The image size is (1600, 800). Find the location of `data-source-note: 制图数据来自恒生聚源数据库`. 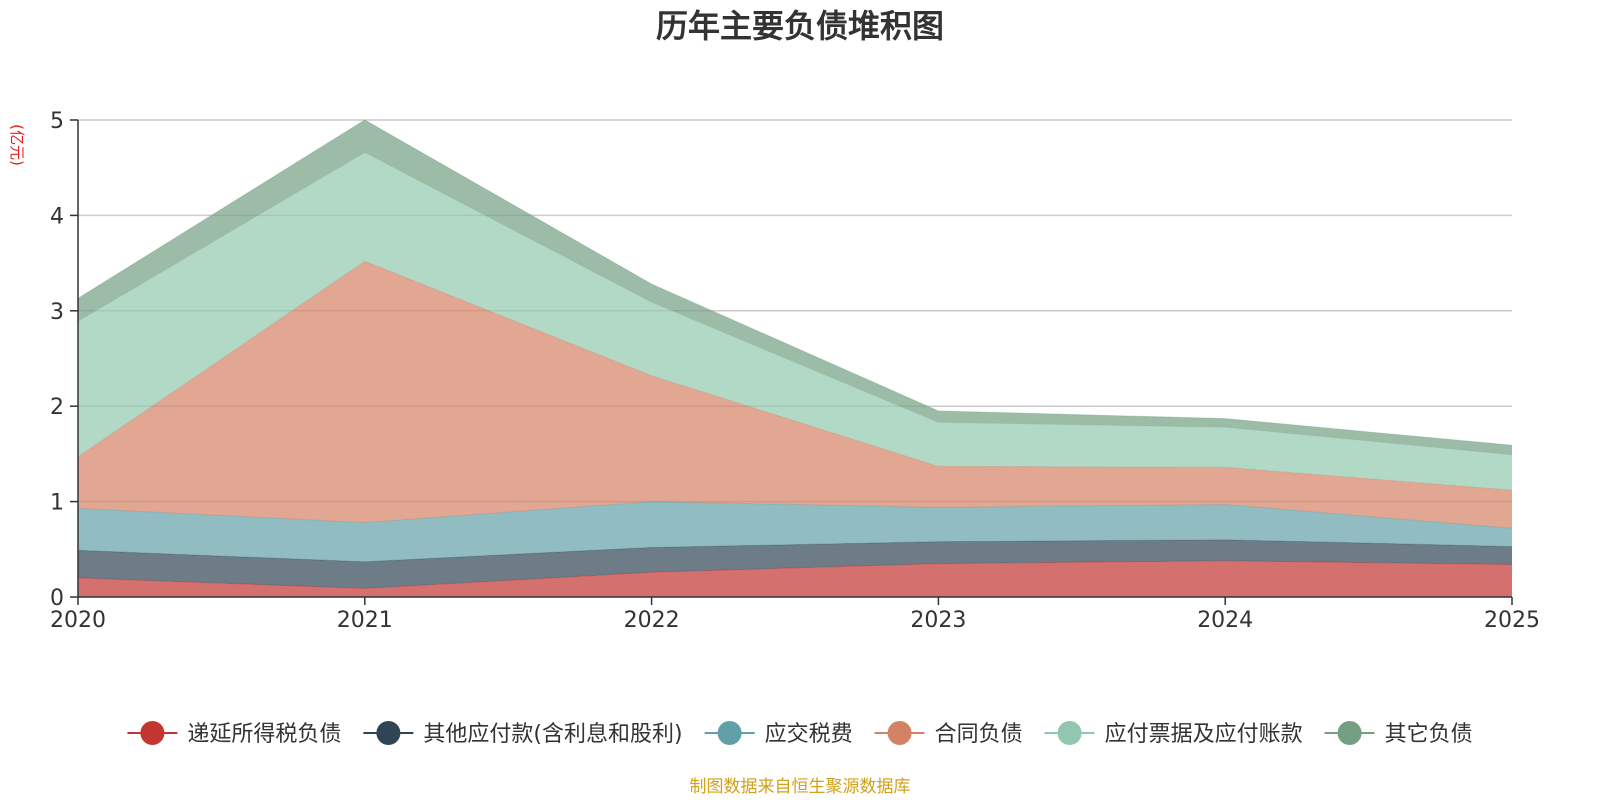

data-source-note: 制图数据来自恒生聚源数据库 is located at coordinates (800, 787).